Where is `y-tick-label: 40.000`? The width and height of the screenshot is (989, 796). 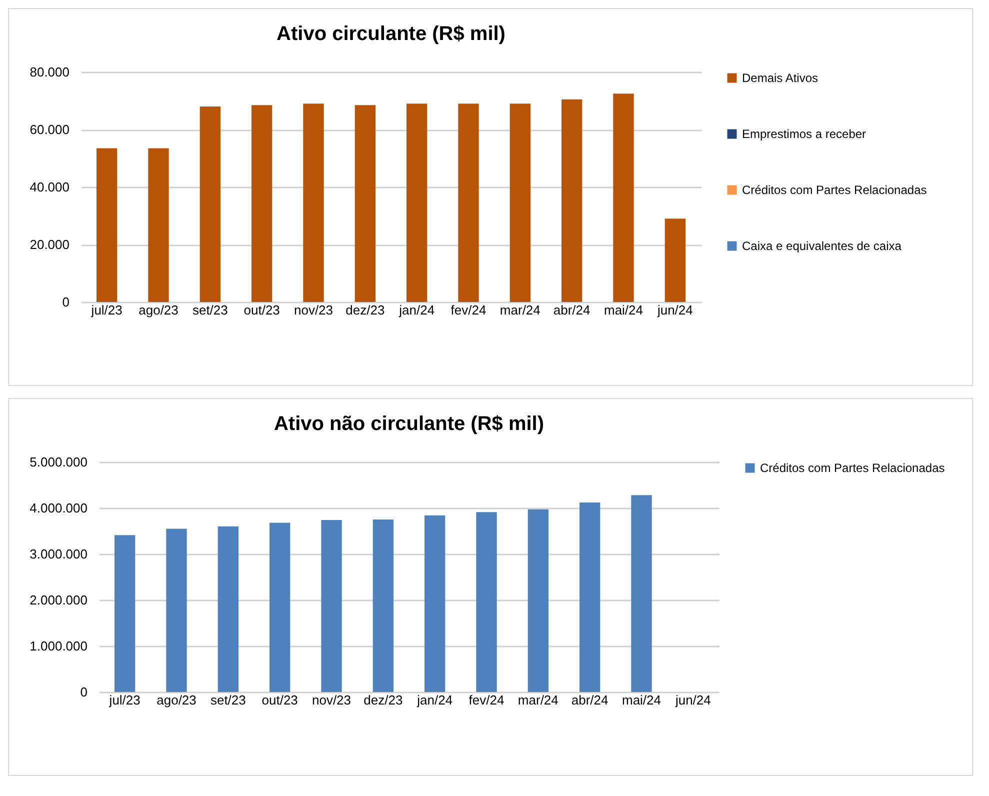 y-tick-label: 40.000 is located at coordinates (50, 187).